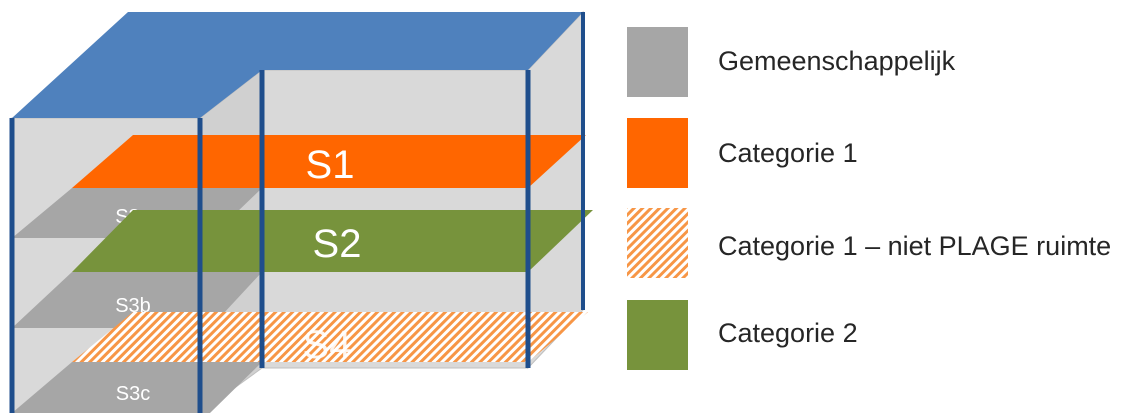  I want to click on slab-s1-label: S1, so click(330, 165).